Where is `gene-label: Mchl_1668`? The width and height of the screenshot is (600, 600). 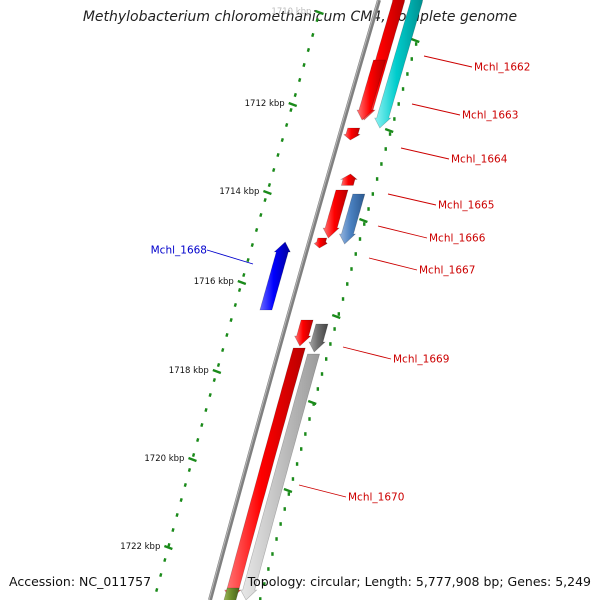 gene-label: Mchl_1668 is located at coordinates (179, 251).